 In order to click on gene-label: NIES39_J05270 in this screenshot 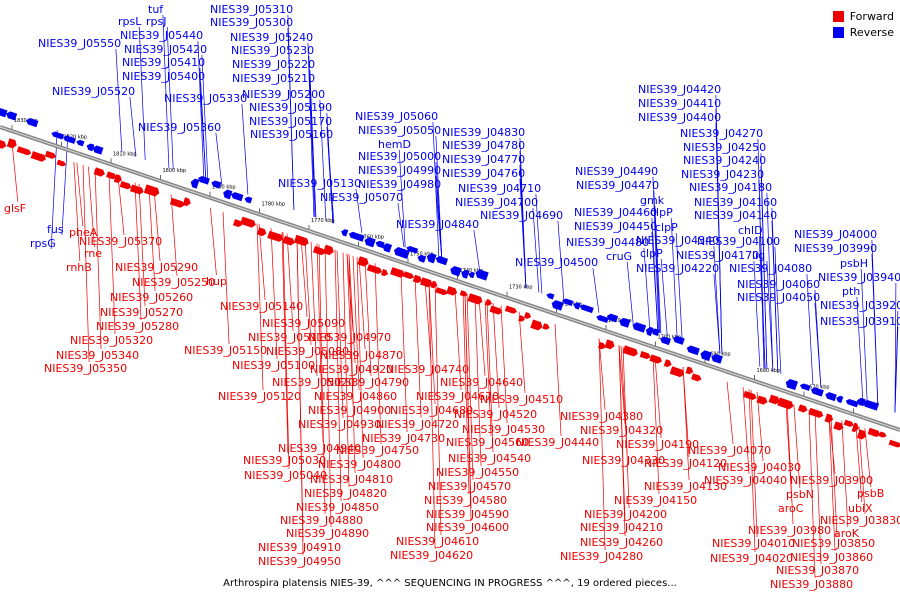, I will do `click(141, 312)`.